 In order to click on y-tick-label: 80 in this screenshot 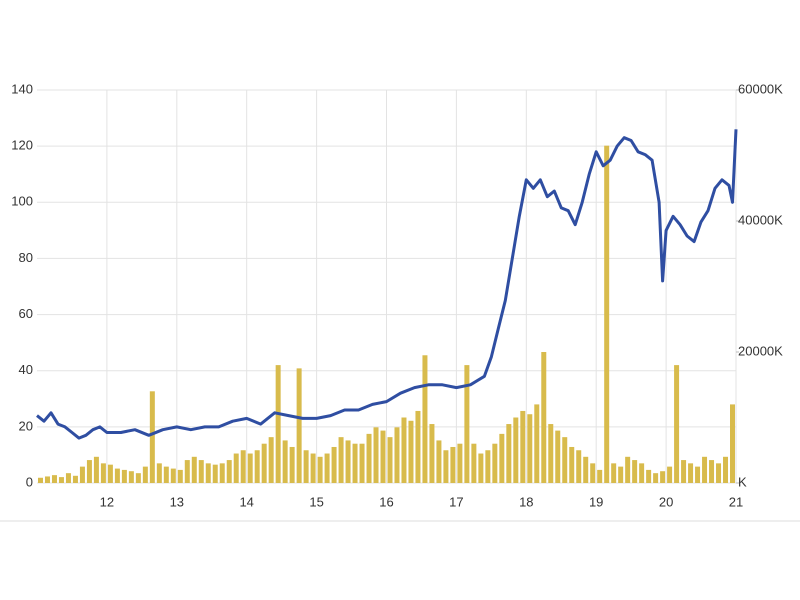, I will do `click(26, 257)`.